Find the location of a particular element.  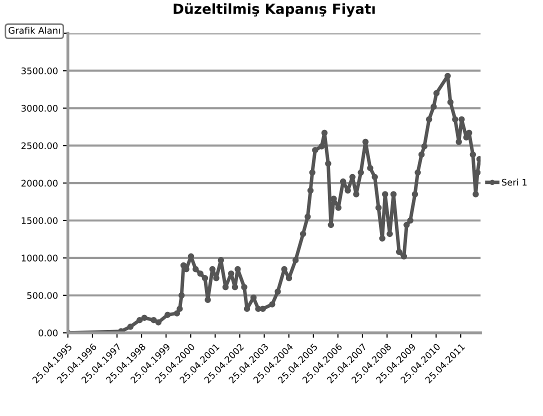

y-tick-label: 0.00 is located at coordinates (48, 333).